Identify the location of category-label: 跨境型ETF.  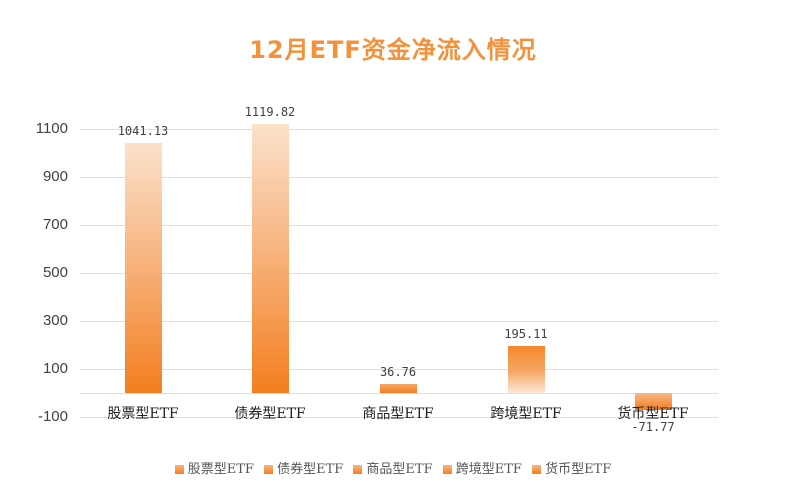
(526, 414).